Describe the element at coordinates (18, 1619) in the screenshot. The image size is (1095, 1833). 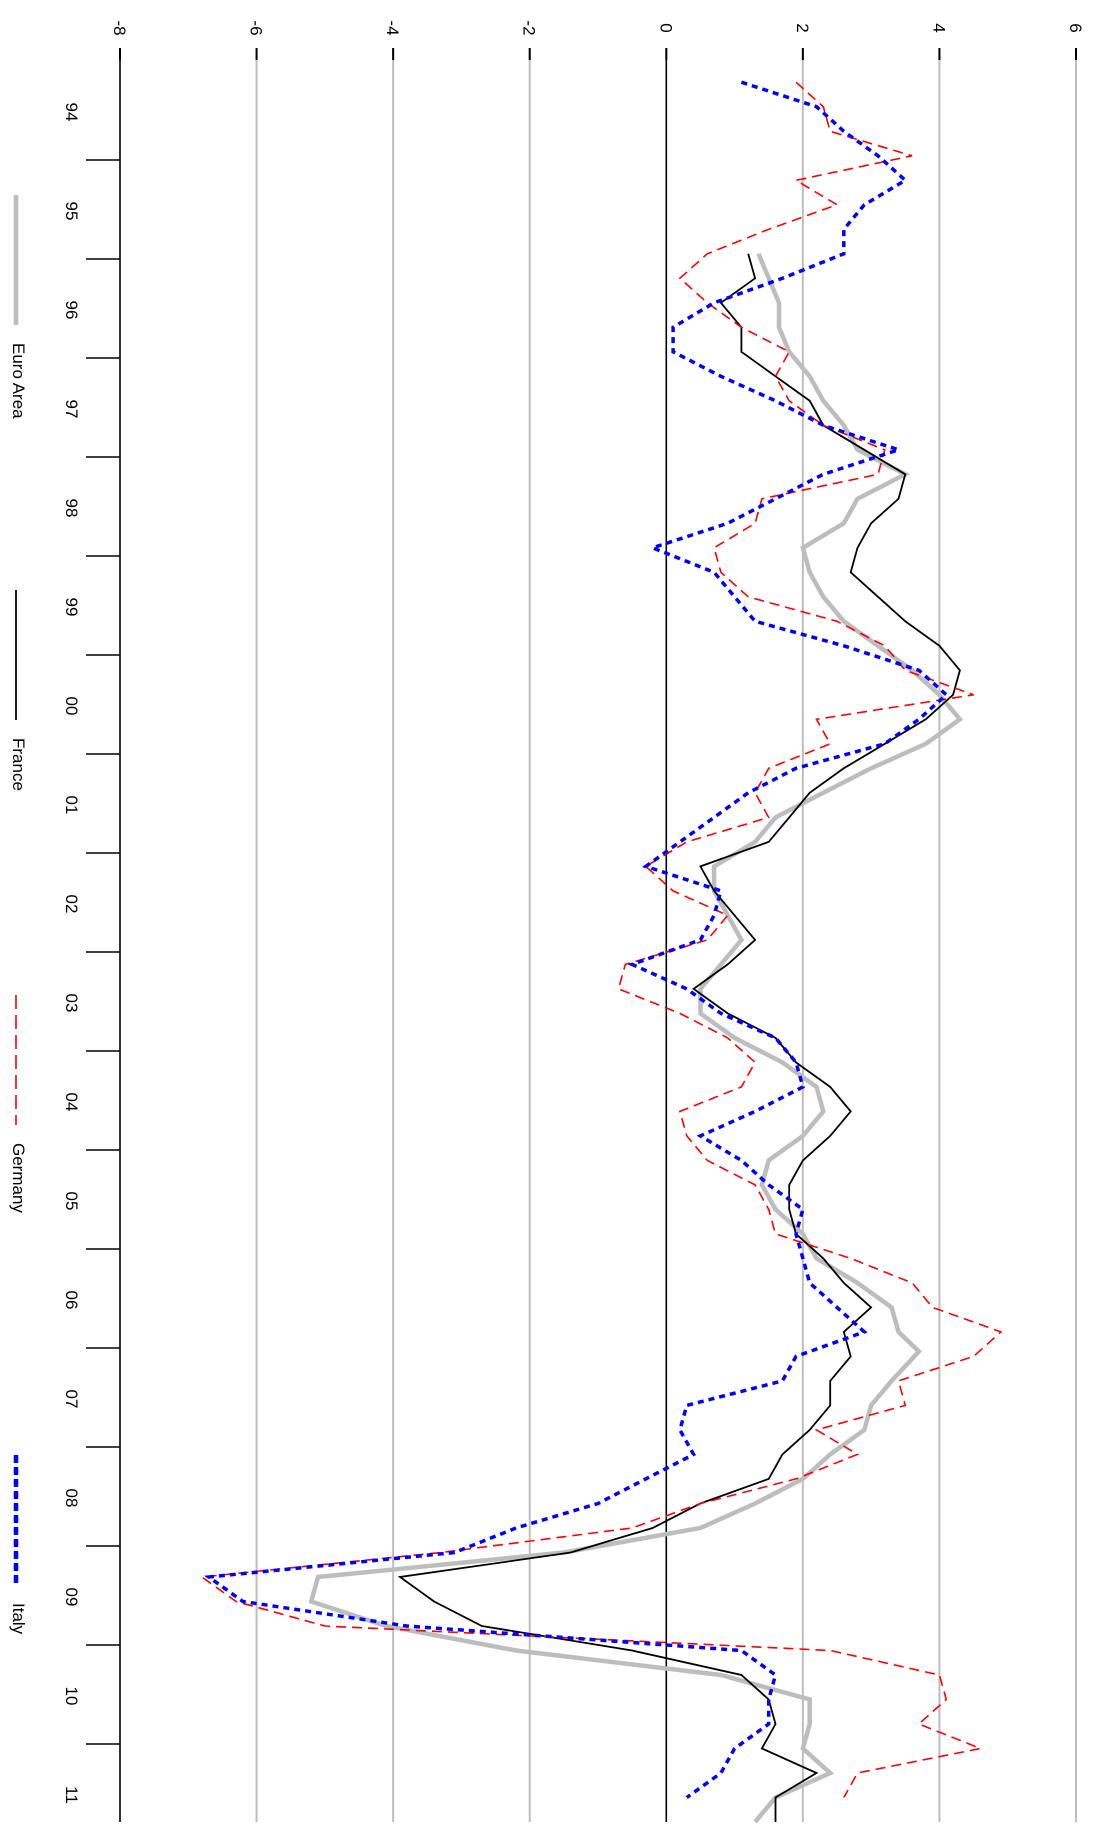
I see `legend-label: Italy` at that location.